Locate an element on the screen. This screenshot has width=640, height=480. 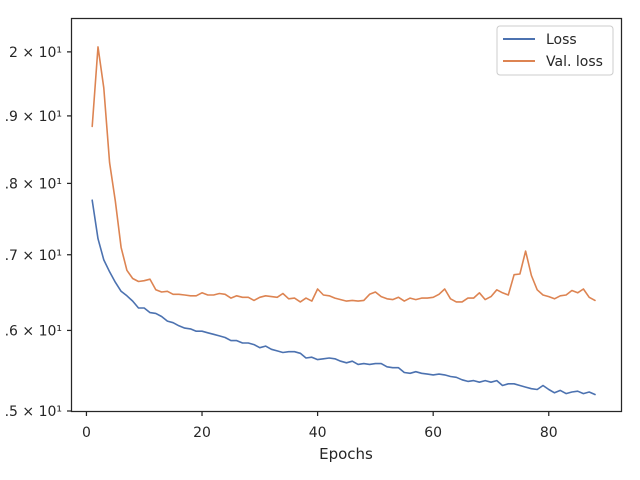
x-tick-label: 0 is located at coordinates (86, 433).